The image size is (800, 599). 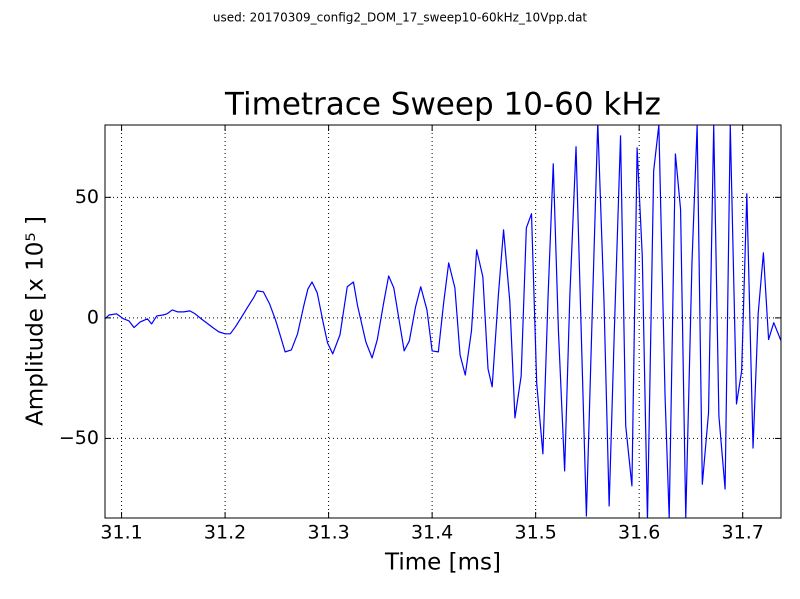 What do you see at coordinates (36, 321) in the screenshot?
I see `y-axis-label: Amplitude [x 10⁵ ]` at bounding box center [36, 321].